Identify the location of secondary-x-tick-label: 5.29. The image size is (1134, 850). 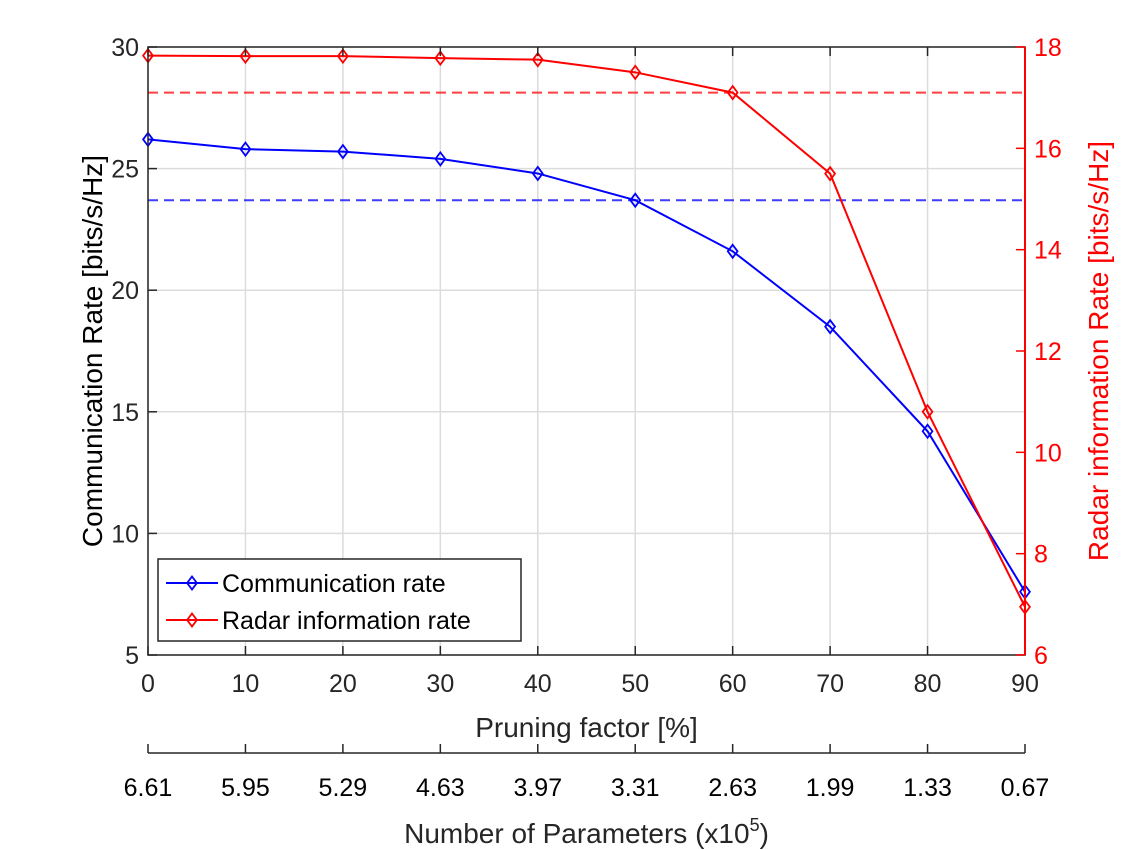
(343, 788).